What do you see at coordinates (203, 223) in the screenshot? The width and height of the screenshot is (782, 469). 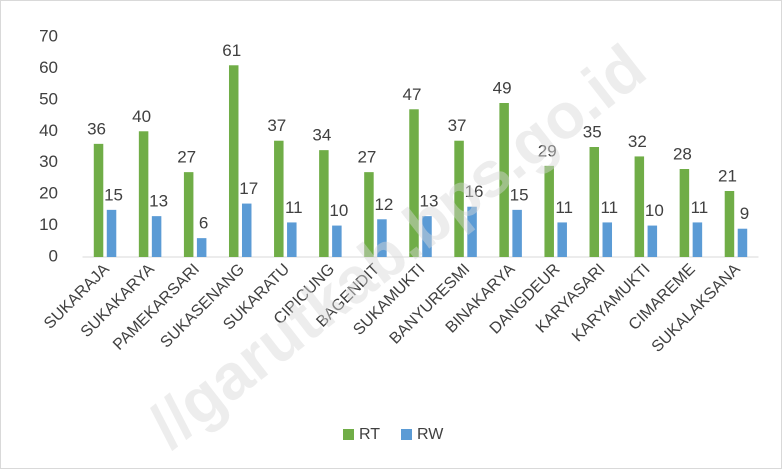 I see `data-label: 6` at bounding box center [203, 223].